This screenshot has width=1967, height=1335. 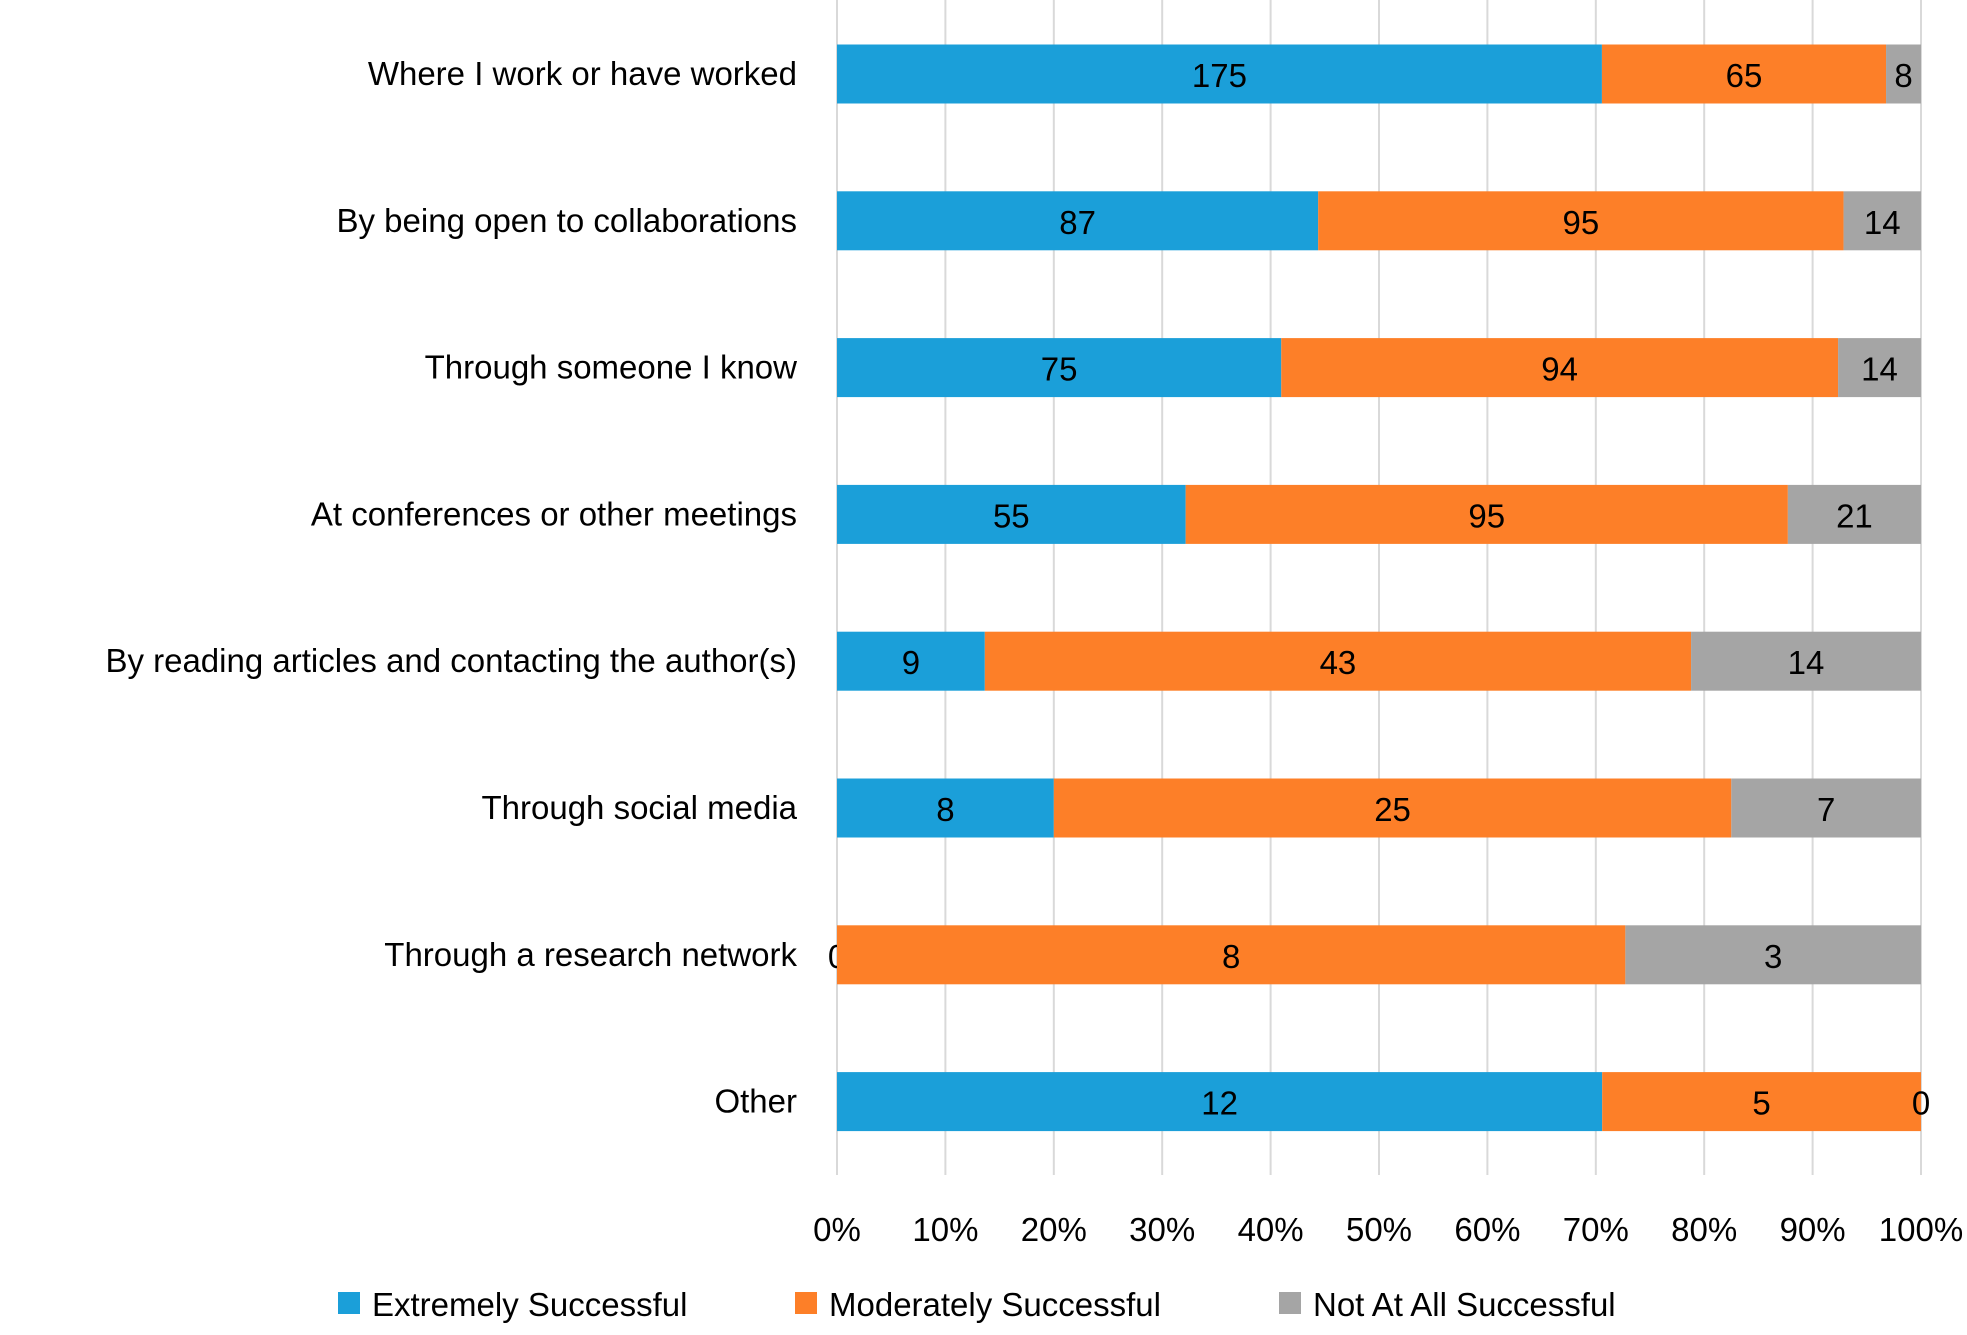 I want to click on category-label: Through a research network, so click(x=590, y=954).